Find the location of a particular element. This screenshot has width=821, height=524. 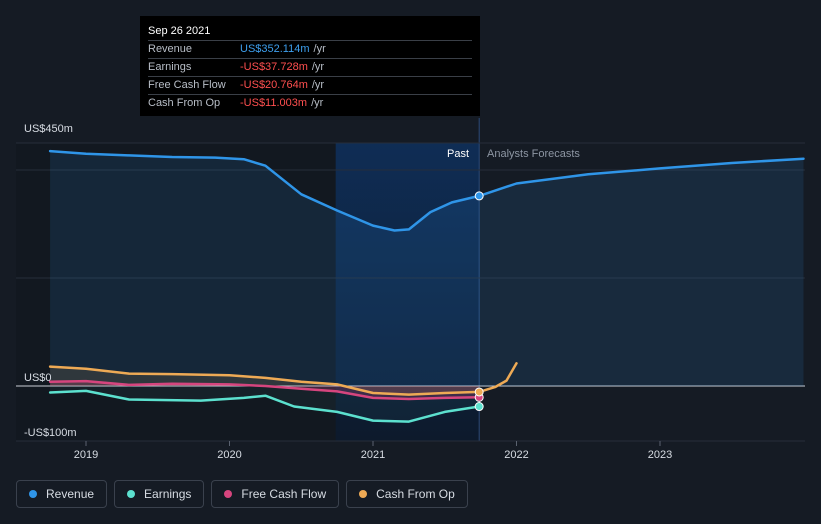

tooltip-row-revenue: Revenue US$352.114m /yr is located at coordinates (310, 49).